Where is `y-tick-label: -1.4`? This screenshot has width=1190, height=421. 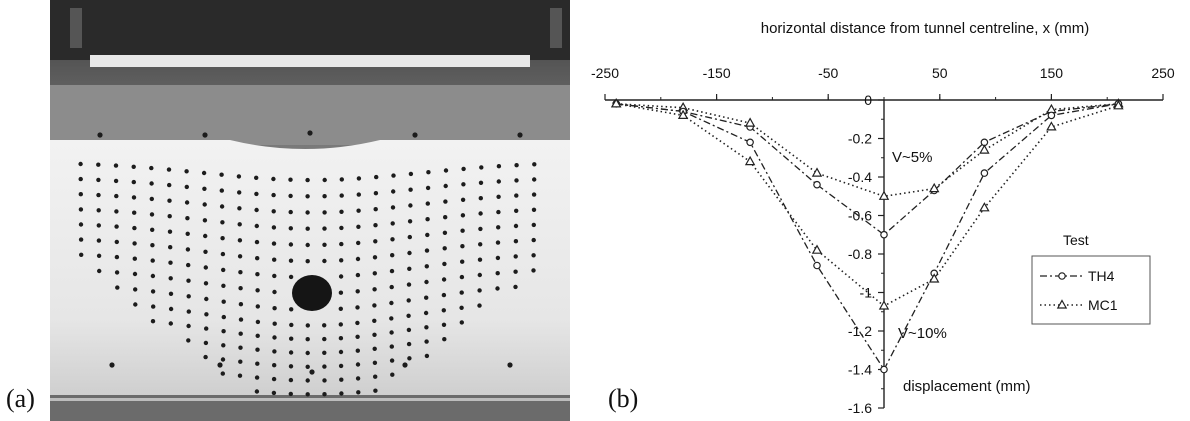 y-tick-label: -1.4 is located at coordinates (860, 370).